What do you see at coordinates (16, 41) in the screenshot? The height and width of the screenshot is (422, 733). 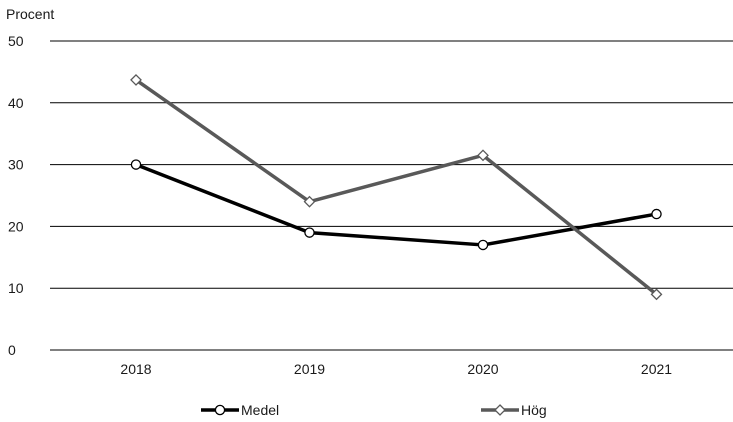 I see `y-tick-label: 50` at bounding box center [16, 41].